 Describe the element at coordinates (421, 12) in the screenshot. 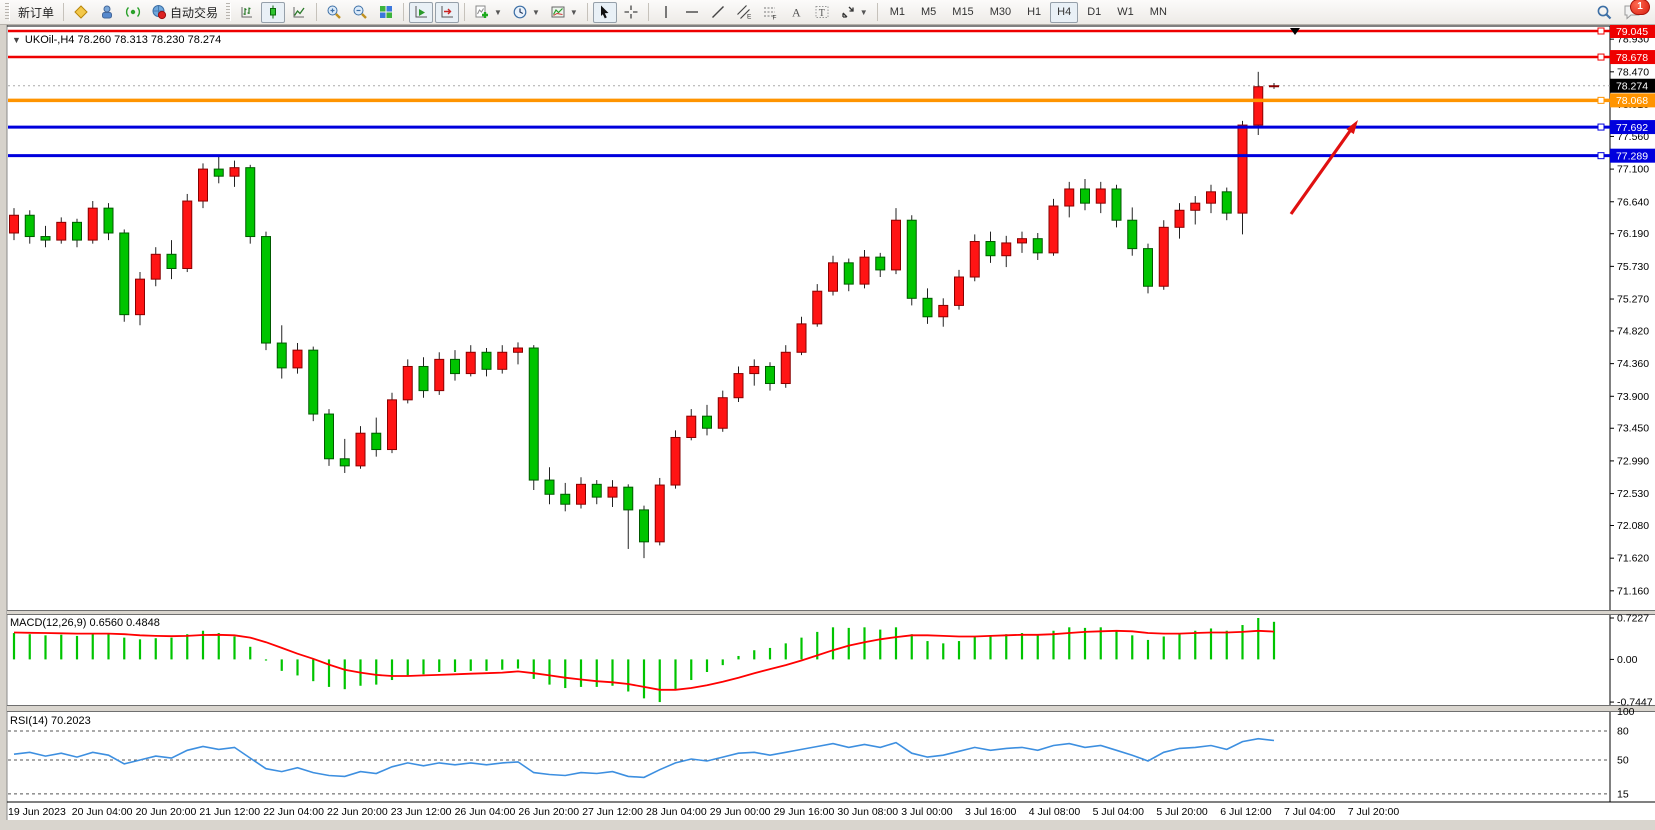

I see `auto-scroll-button` at that location.